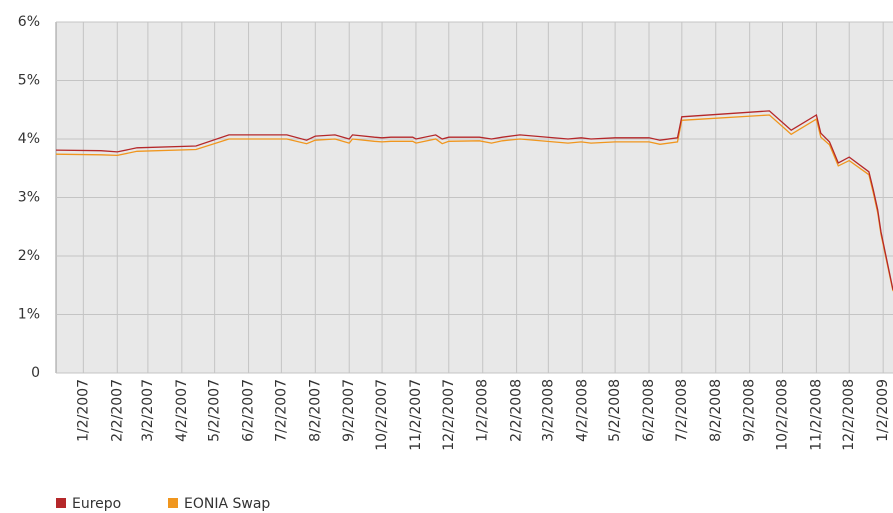 The height and width of the screenshot is (513, 893). Describe the element at coordinates (29, 22) in the screenshot. I see `y-tick-label: 6%` at that location.